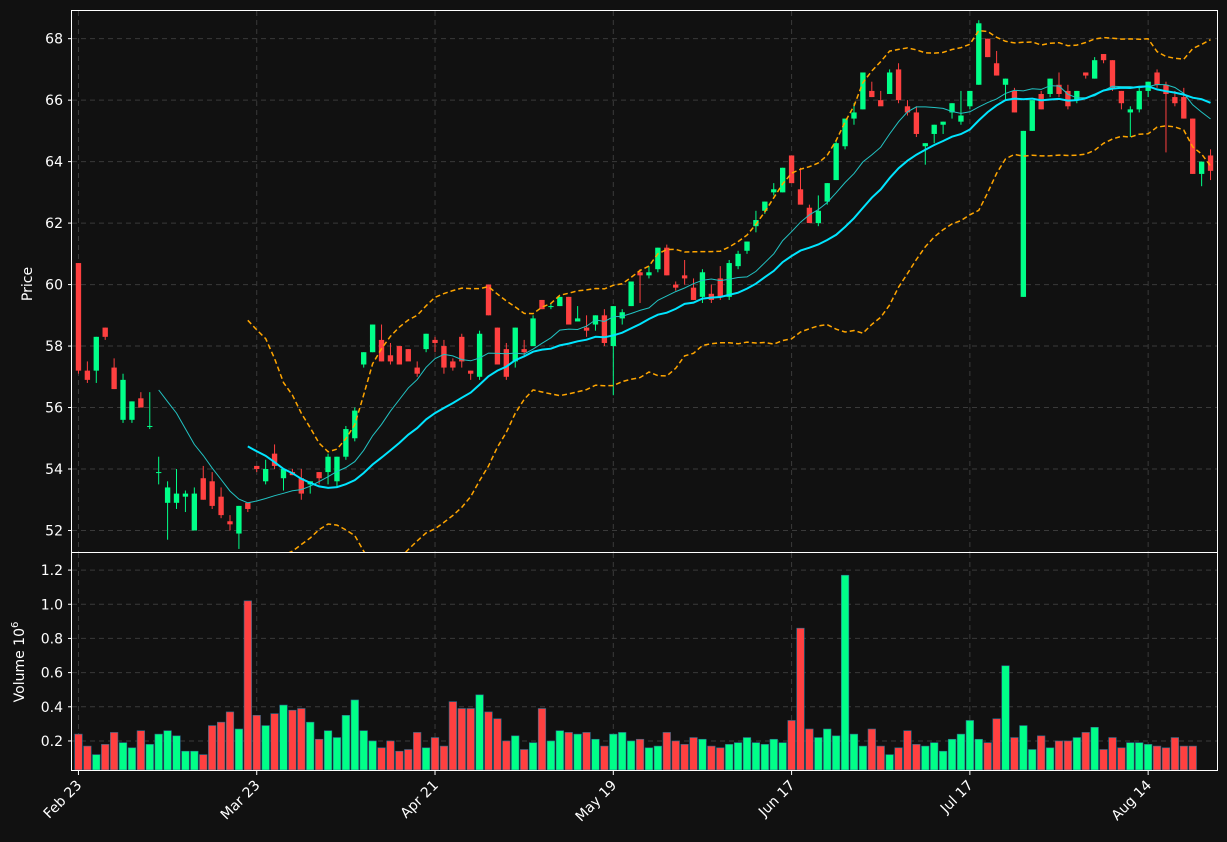  I want to click on price-tick-label: 56, so click(54, 409).